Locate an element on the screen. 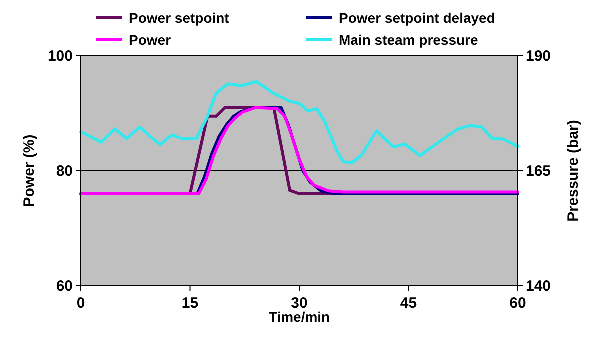 This screenshot has height=350, width=600. x-axis-title: Time/min is located at coordinates (299, 317).